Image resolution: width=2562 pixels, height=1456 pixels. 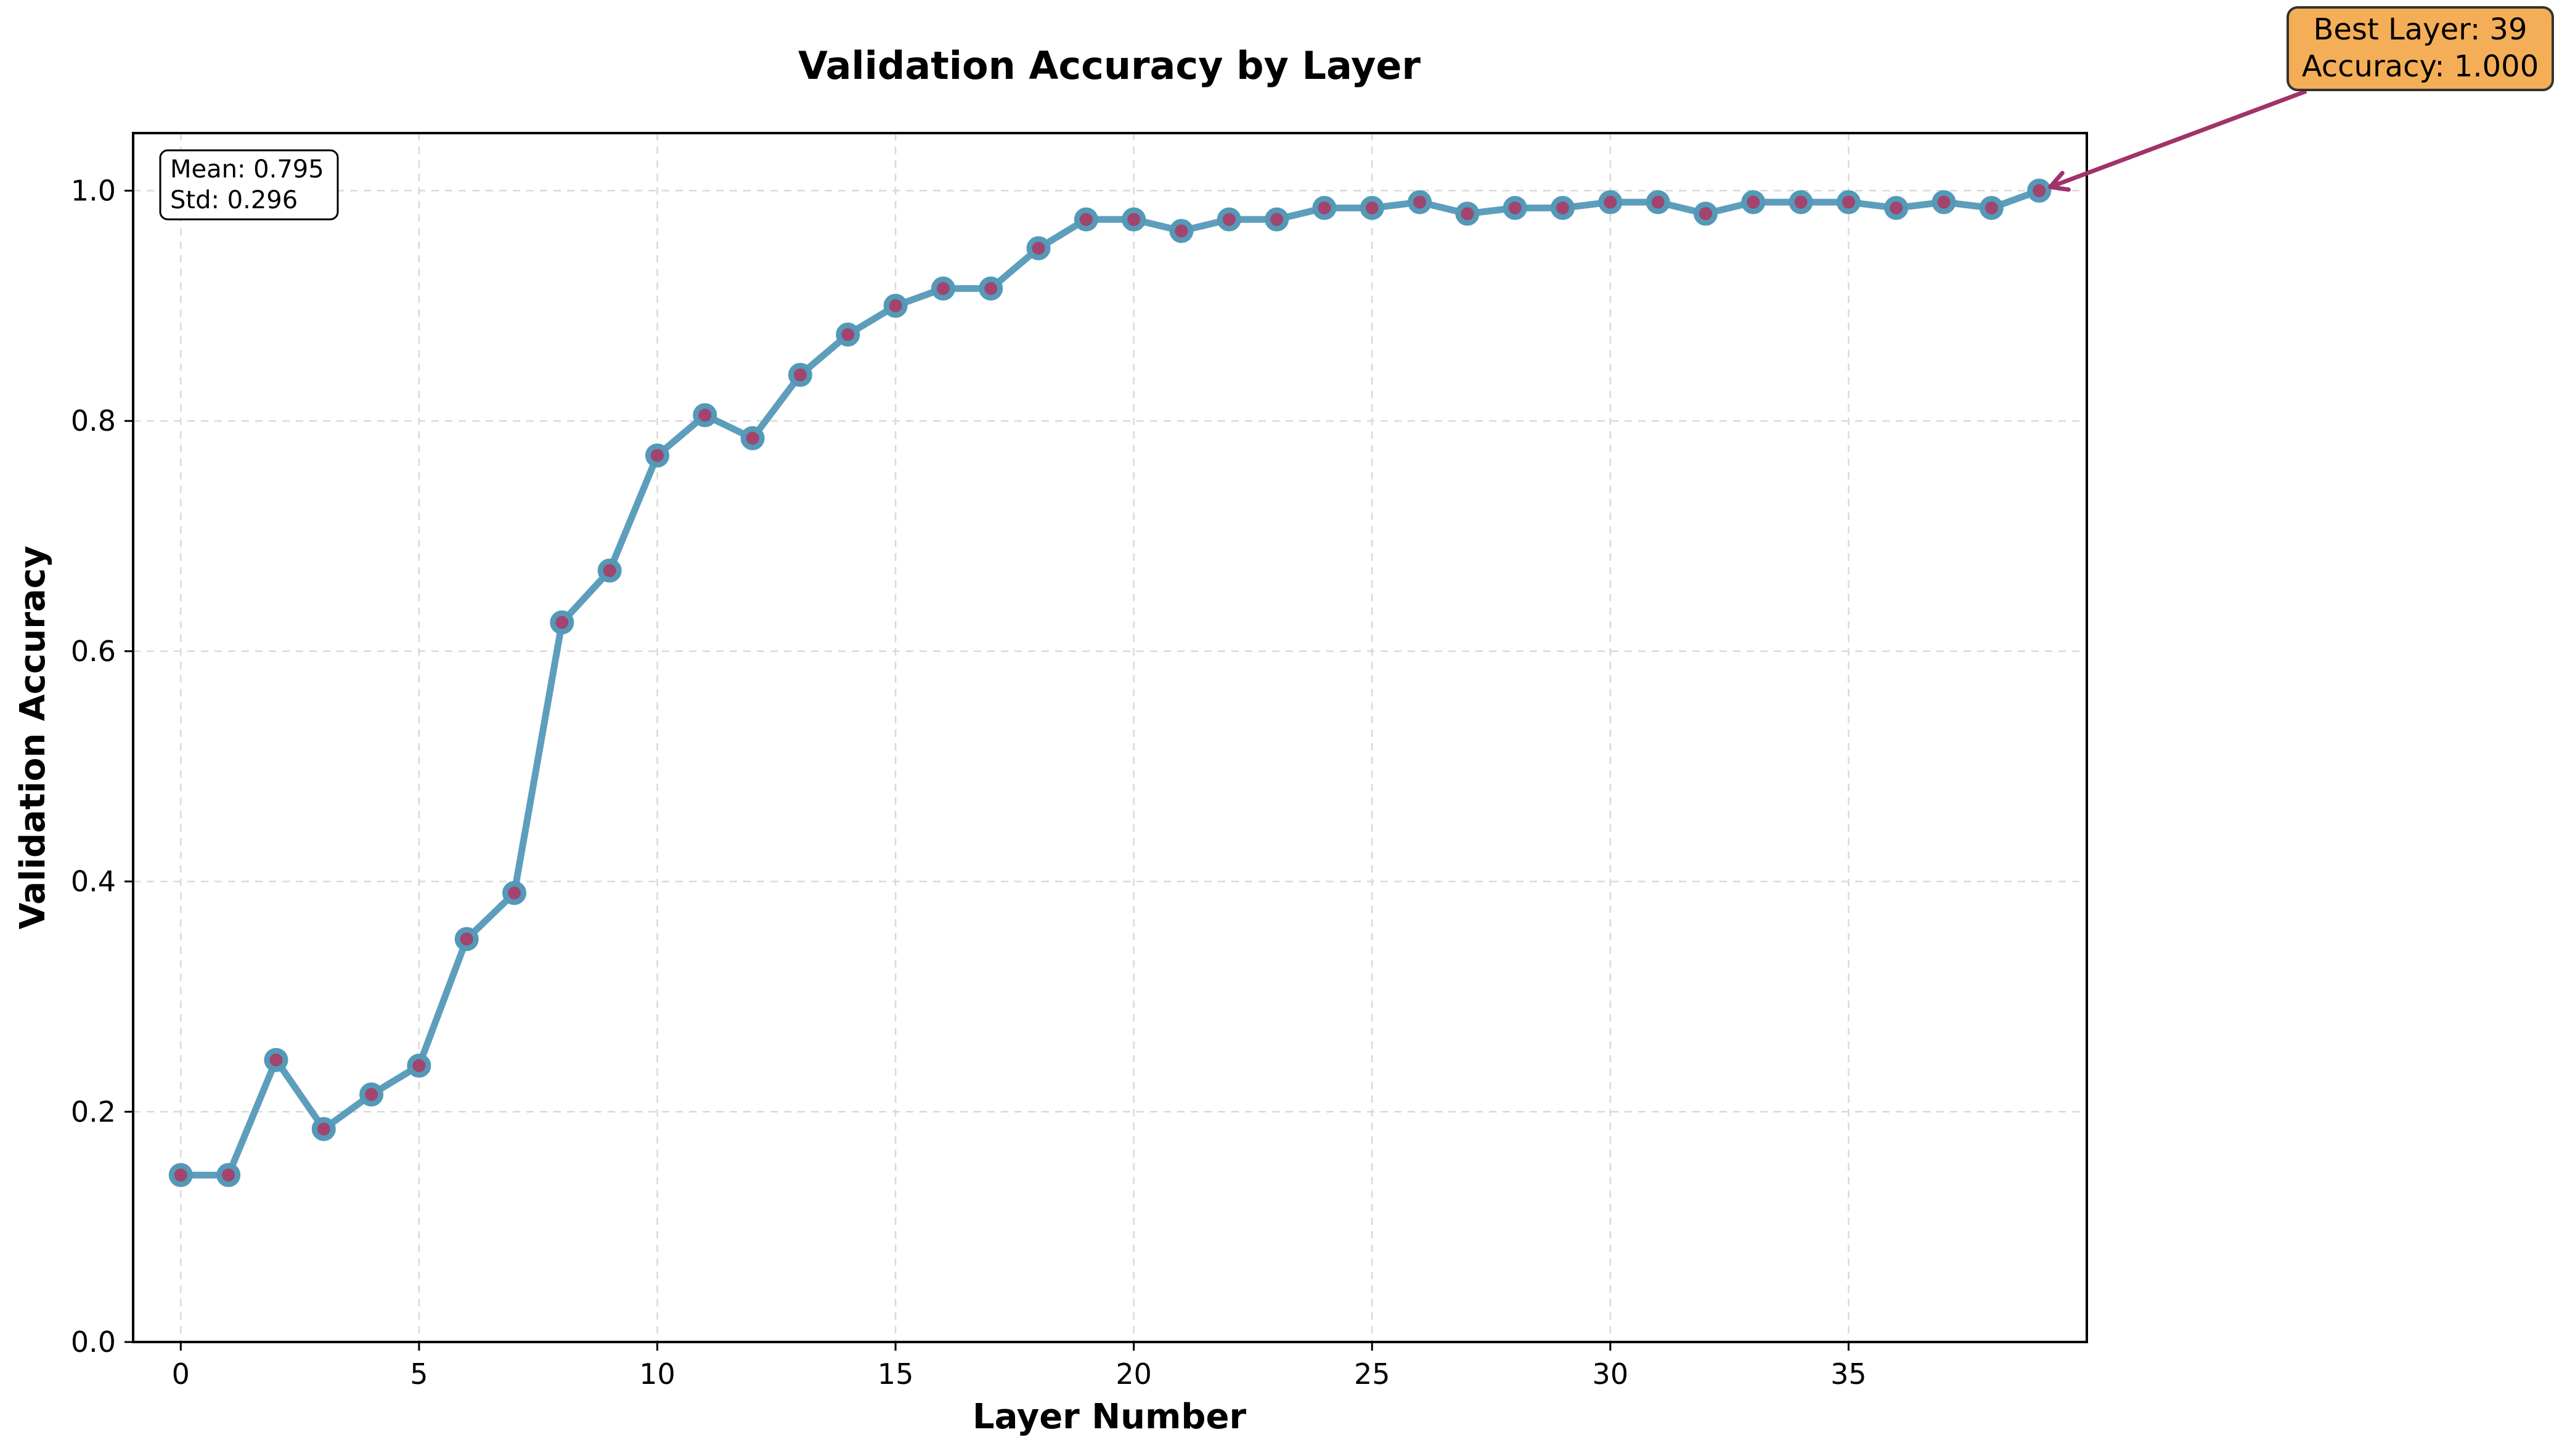 What do you see at coordinates (93, 1342) in the screenshot?
I see `y-tick-label: 0.0` at bounding box center [93, 1342].